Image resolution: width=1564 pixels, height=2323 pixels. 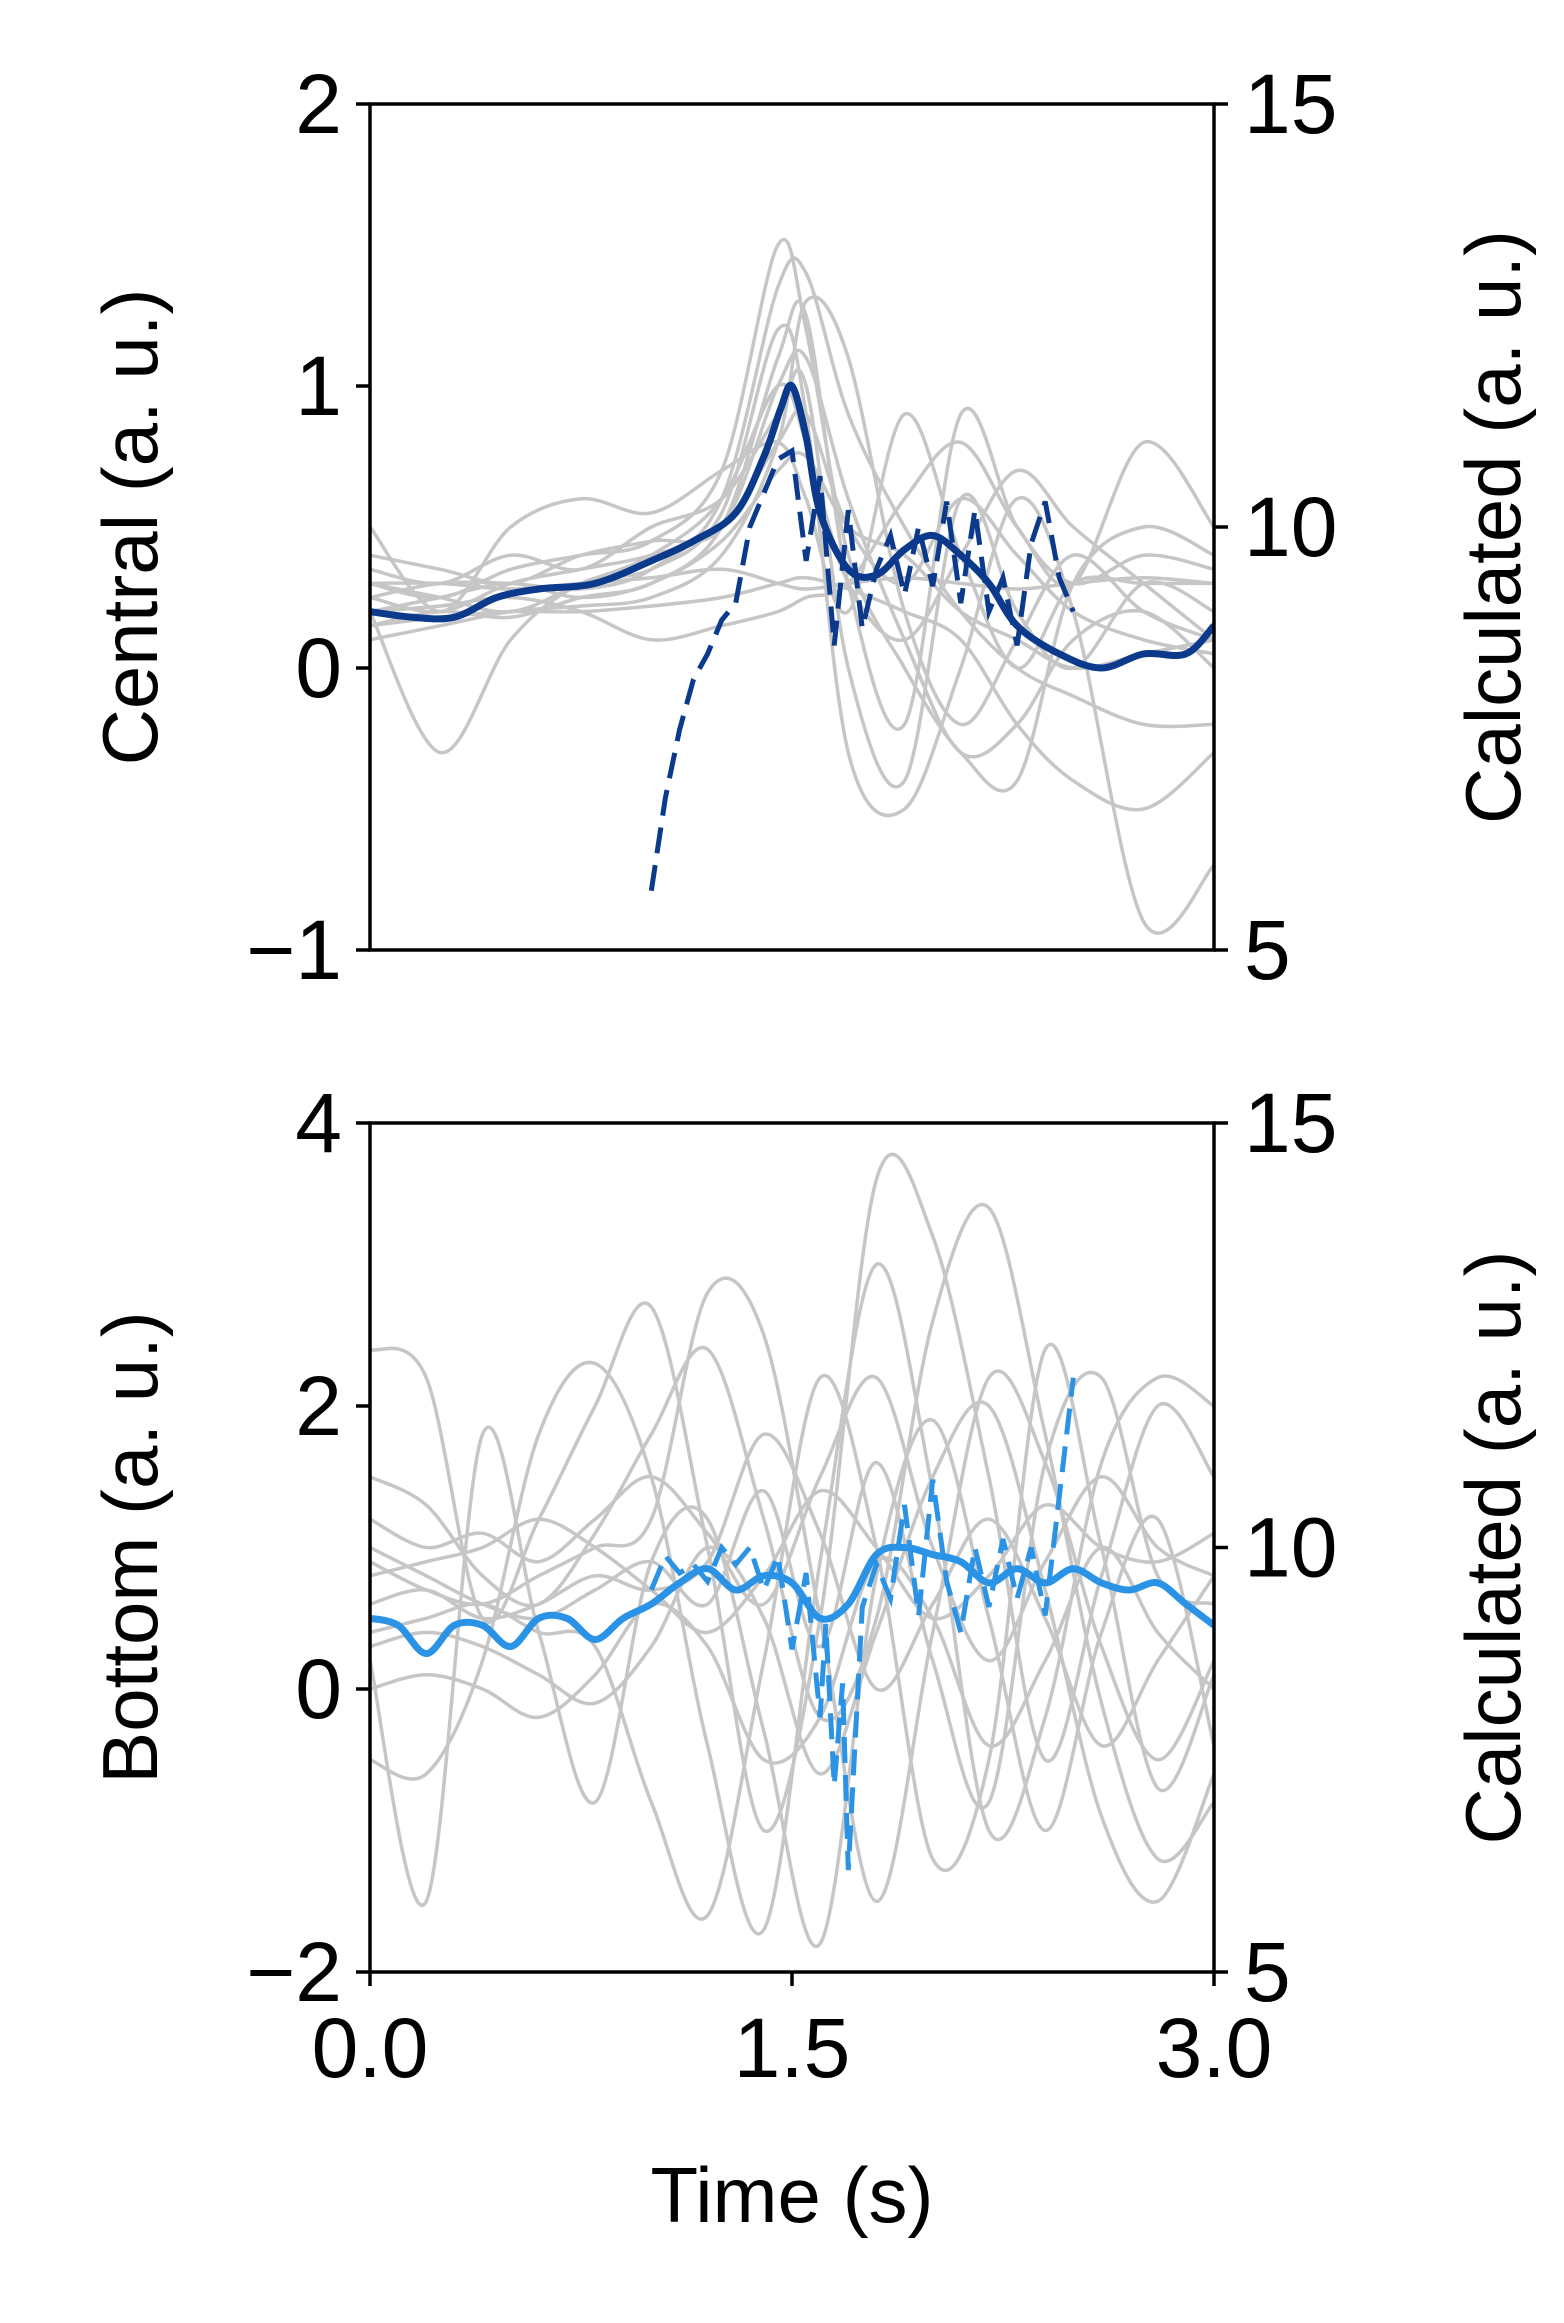 I want to click on y-axis-label: Central (a. u.), so click(x=130, y=527).